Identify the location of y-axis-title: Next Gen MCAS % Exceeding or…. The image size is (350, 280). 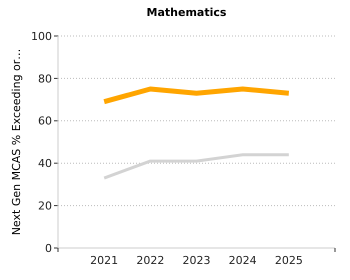
(16, 142).